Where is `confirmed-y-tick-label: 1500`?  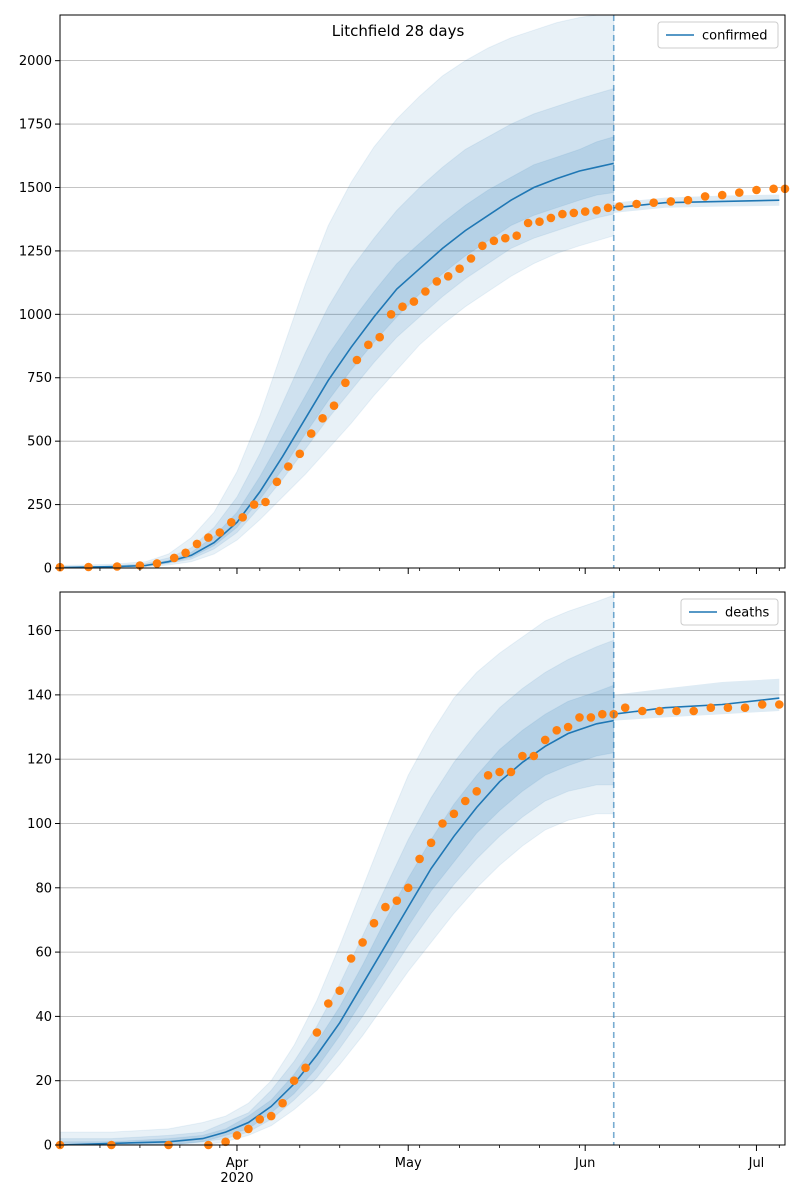 confirmed-y-tick-label: 1500 is located at coordinates (35, 188).